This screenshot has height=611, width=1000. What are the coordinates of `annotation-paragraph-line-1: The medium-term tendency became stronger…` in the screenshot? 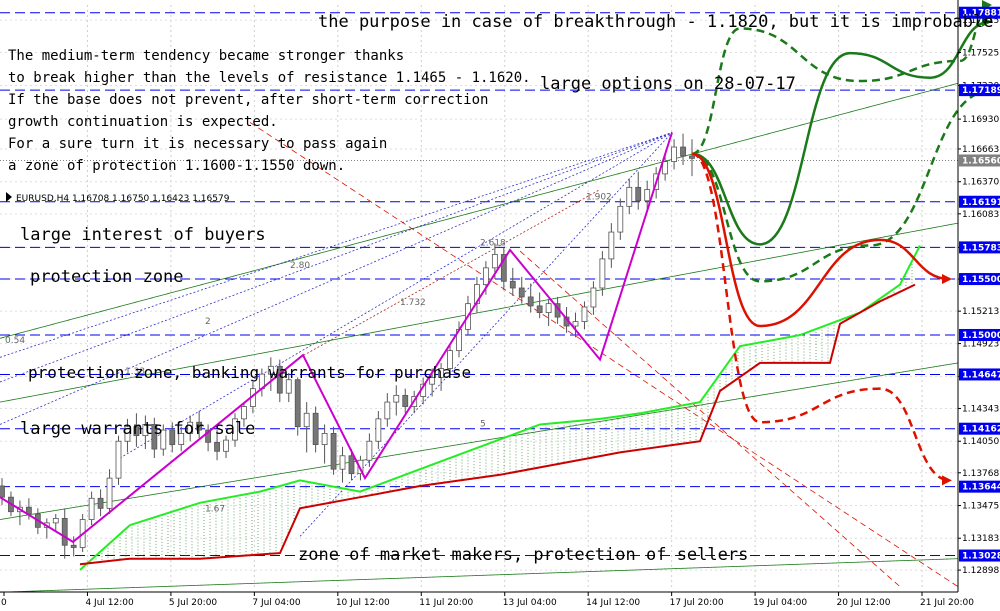 It's located at (206, 56).